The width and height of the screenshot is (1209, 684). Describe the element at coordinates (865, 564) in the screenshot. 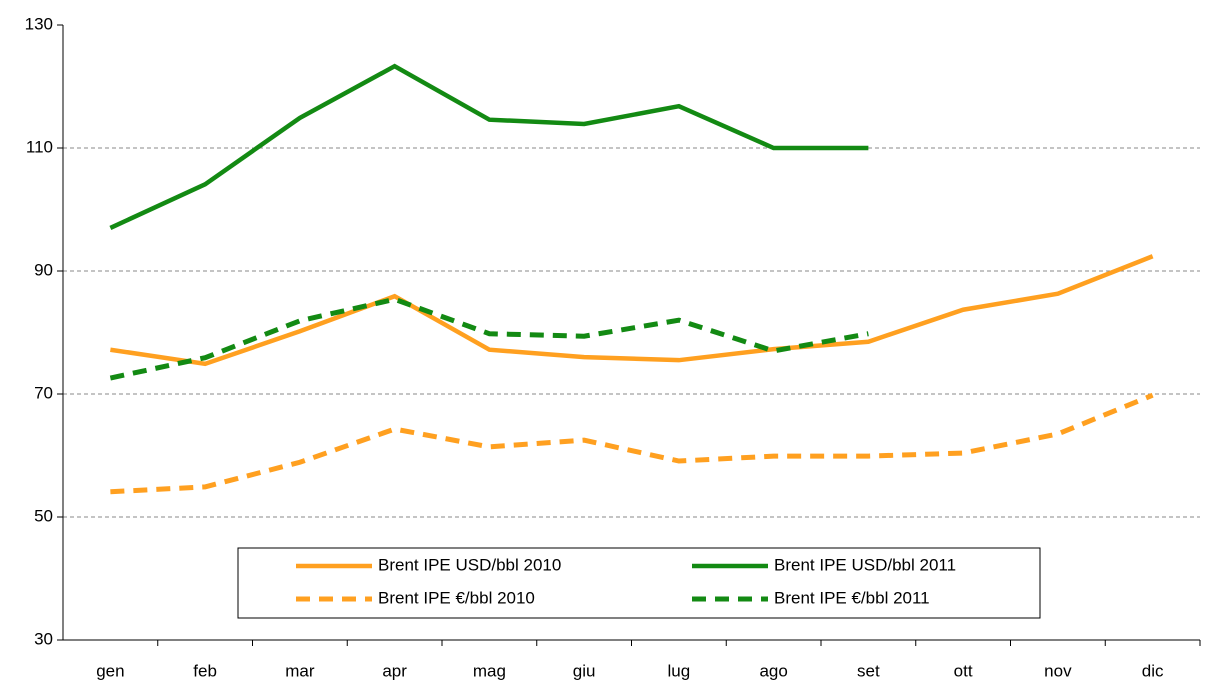

I see `legend-label: Brent IPE USD/bbl 2011` at that location.